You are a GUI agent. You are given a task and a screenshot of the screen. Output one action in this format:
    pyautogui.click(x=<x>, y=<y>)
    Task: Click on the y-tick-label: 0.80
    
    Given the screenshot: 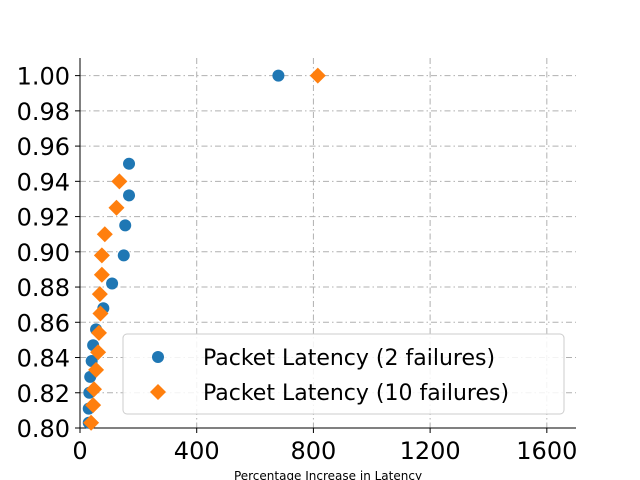 What is the action you would take?
    pyautogui.click(x=43, y=429)
    